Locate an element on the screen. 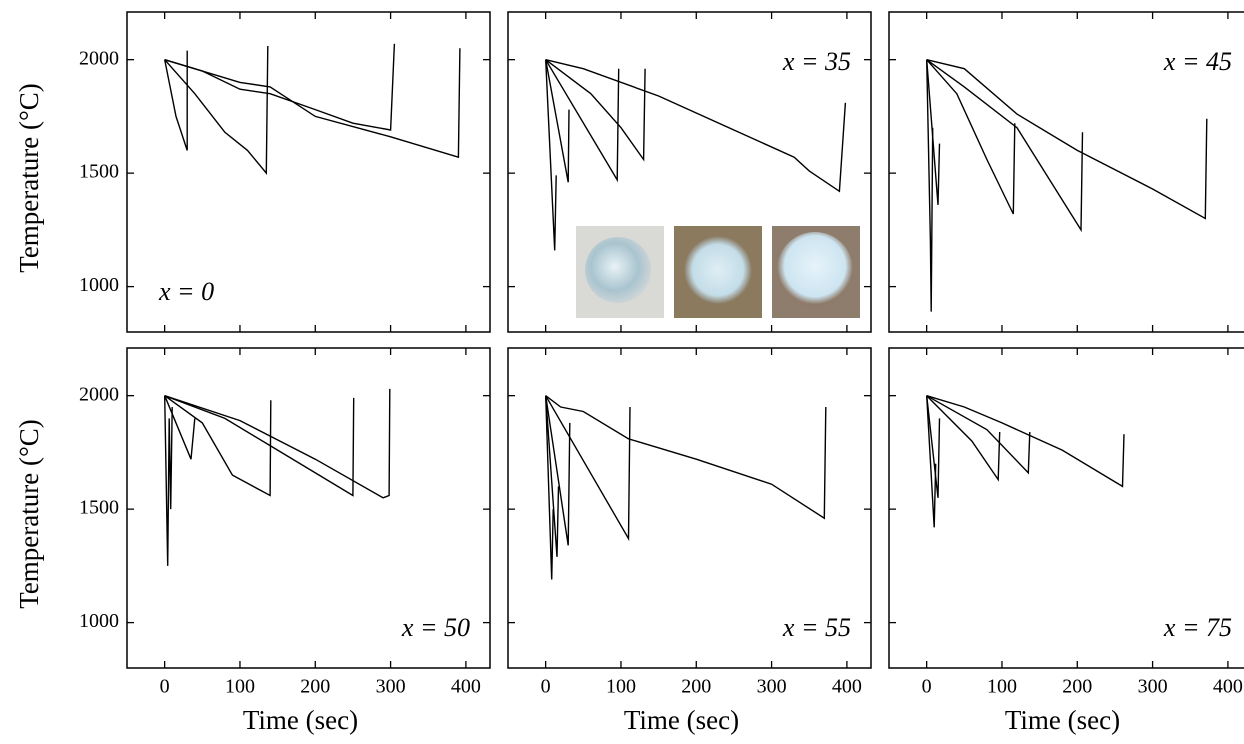 Image resolution: width=1244 pixels, height=744 pixels. photo-partial-bead is located at coordinates (718, 270).